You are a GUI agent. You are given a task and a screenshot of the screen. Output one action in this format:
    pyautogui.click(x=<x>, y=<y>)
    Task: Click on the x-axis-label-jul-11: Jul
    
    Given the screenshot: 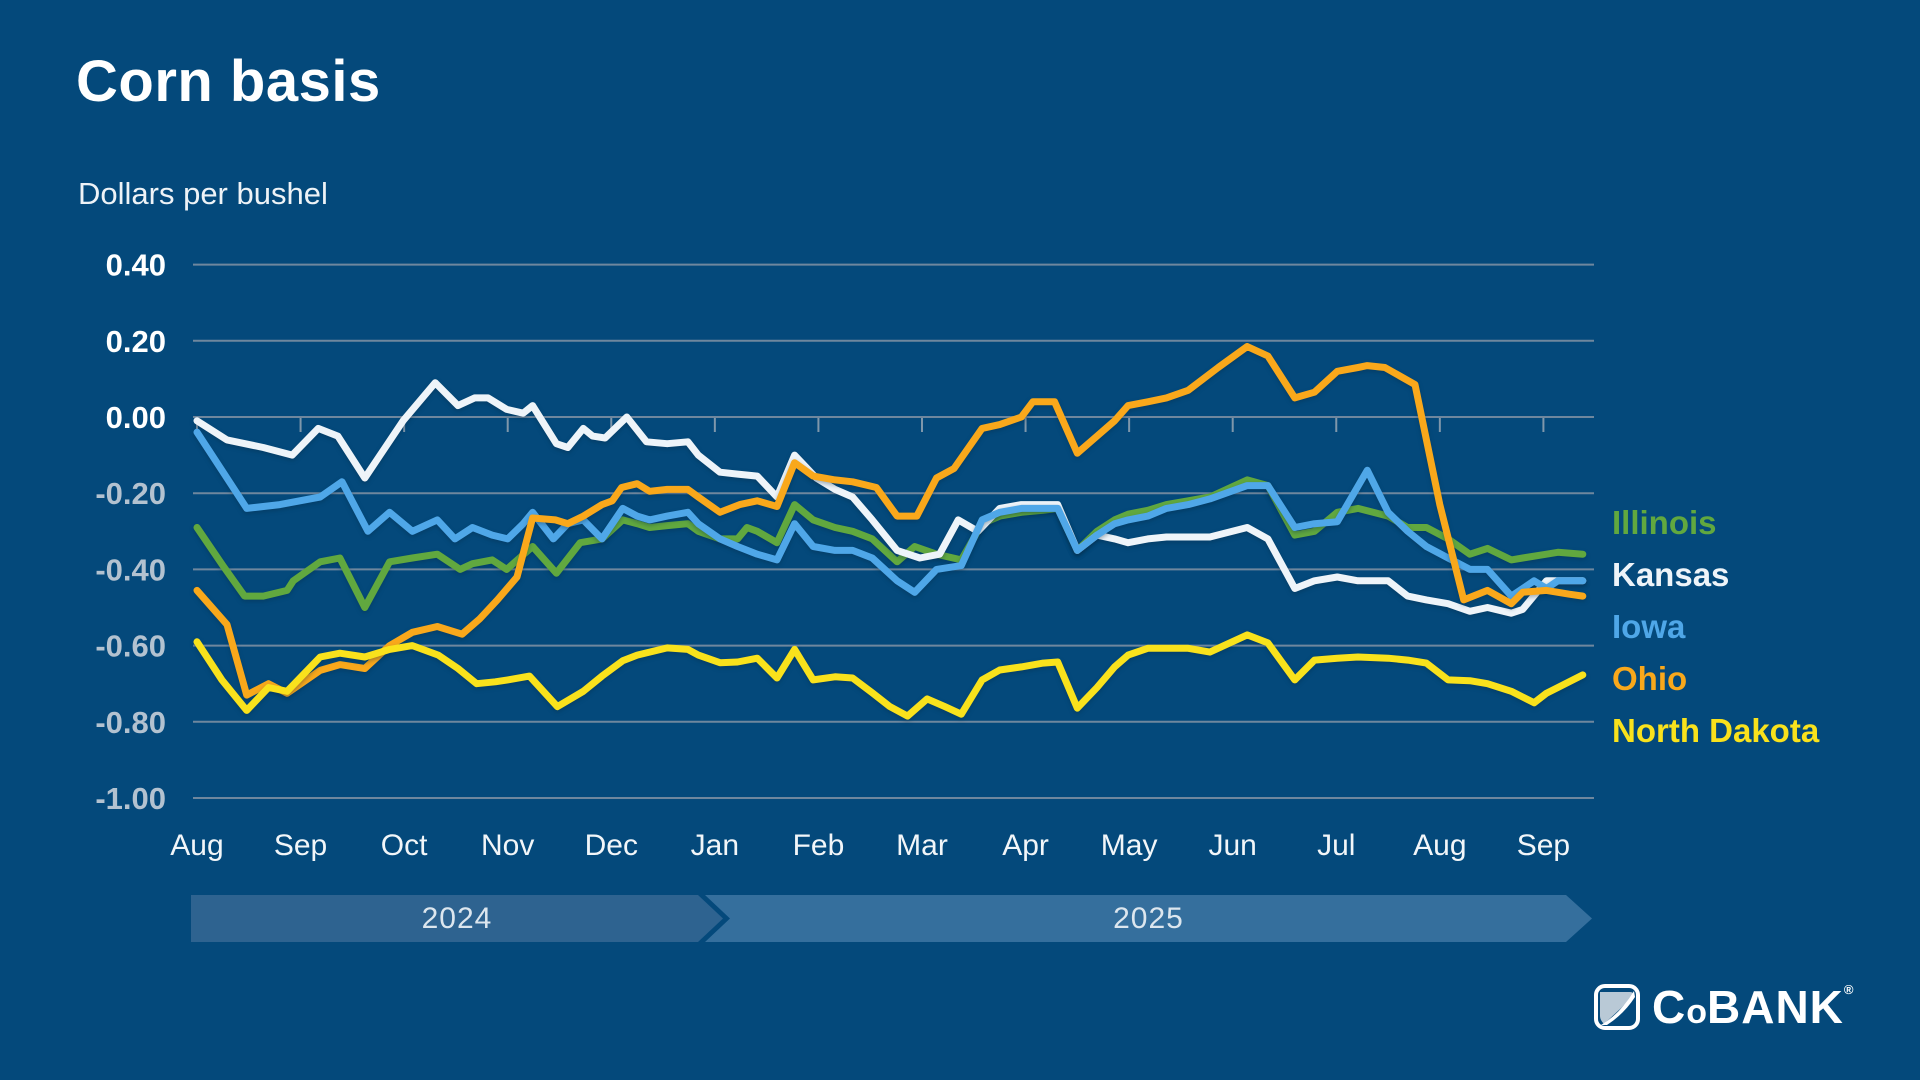 What is the action you would take?
    pyautogui.click(x=1336, y=845)
    